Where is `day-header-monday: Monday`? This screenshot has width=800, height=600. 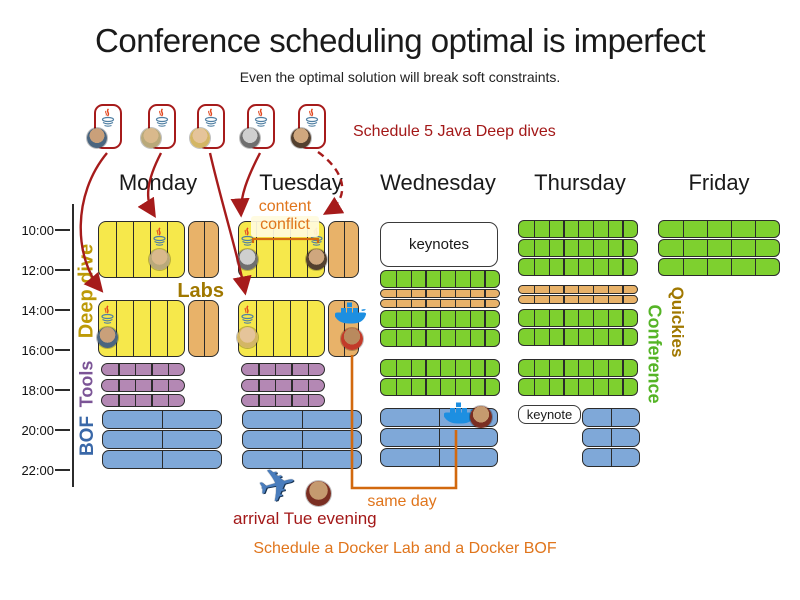 day-header-monday: Monday is located at coordinates (158, 182).